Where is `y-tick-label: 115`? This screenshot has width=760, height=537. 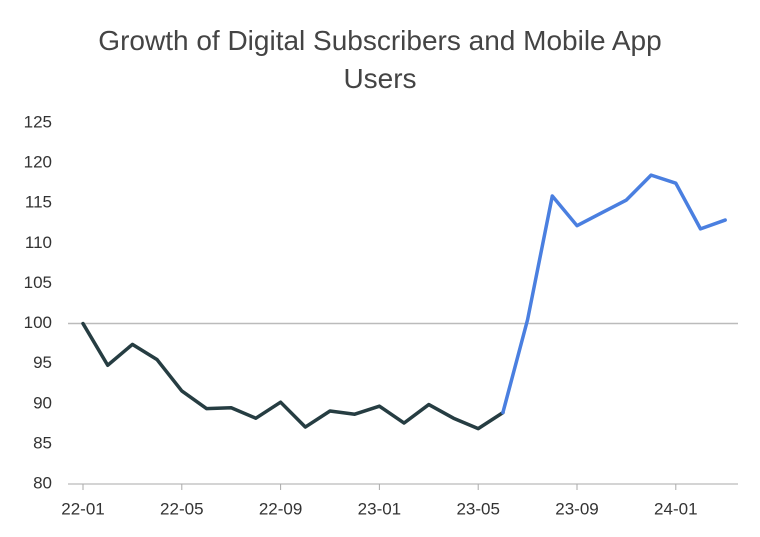 y-tick-label: 115 is located at coordinates (38, 202).